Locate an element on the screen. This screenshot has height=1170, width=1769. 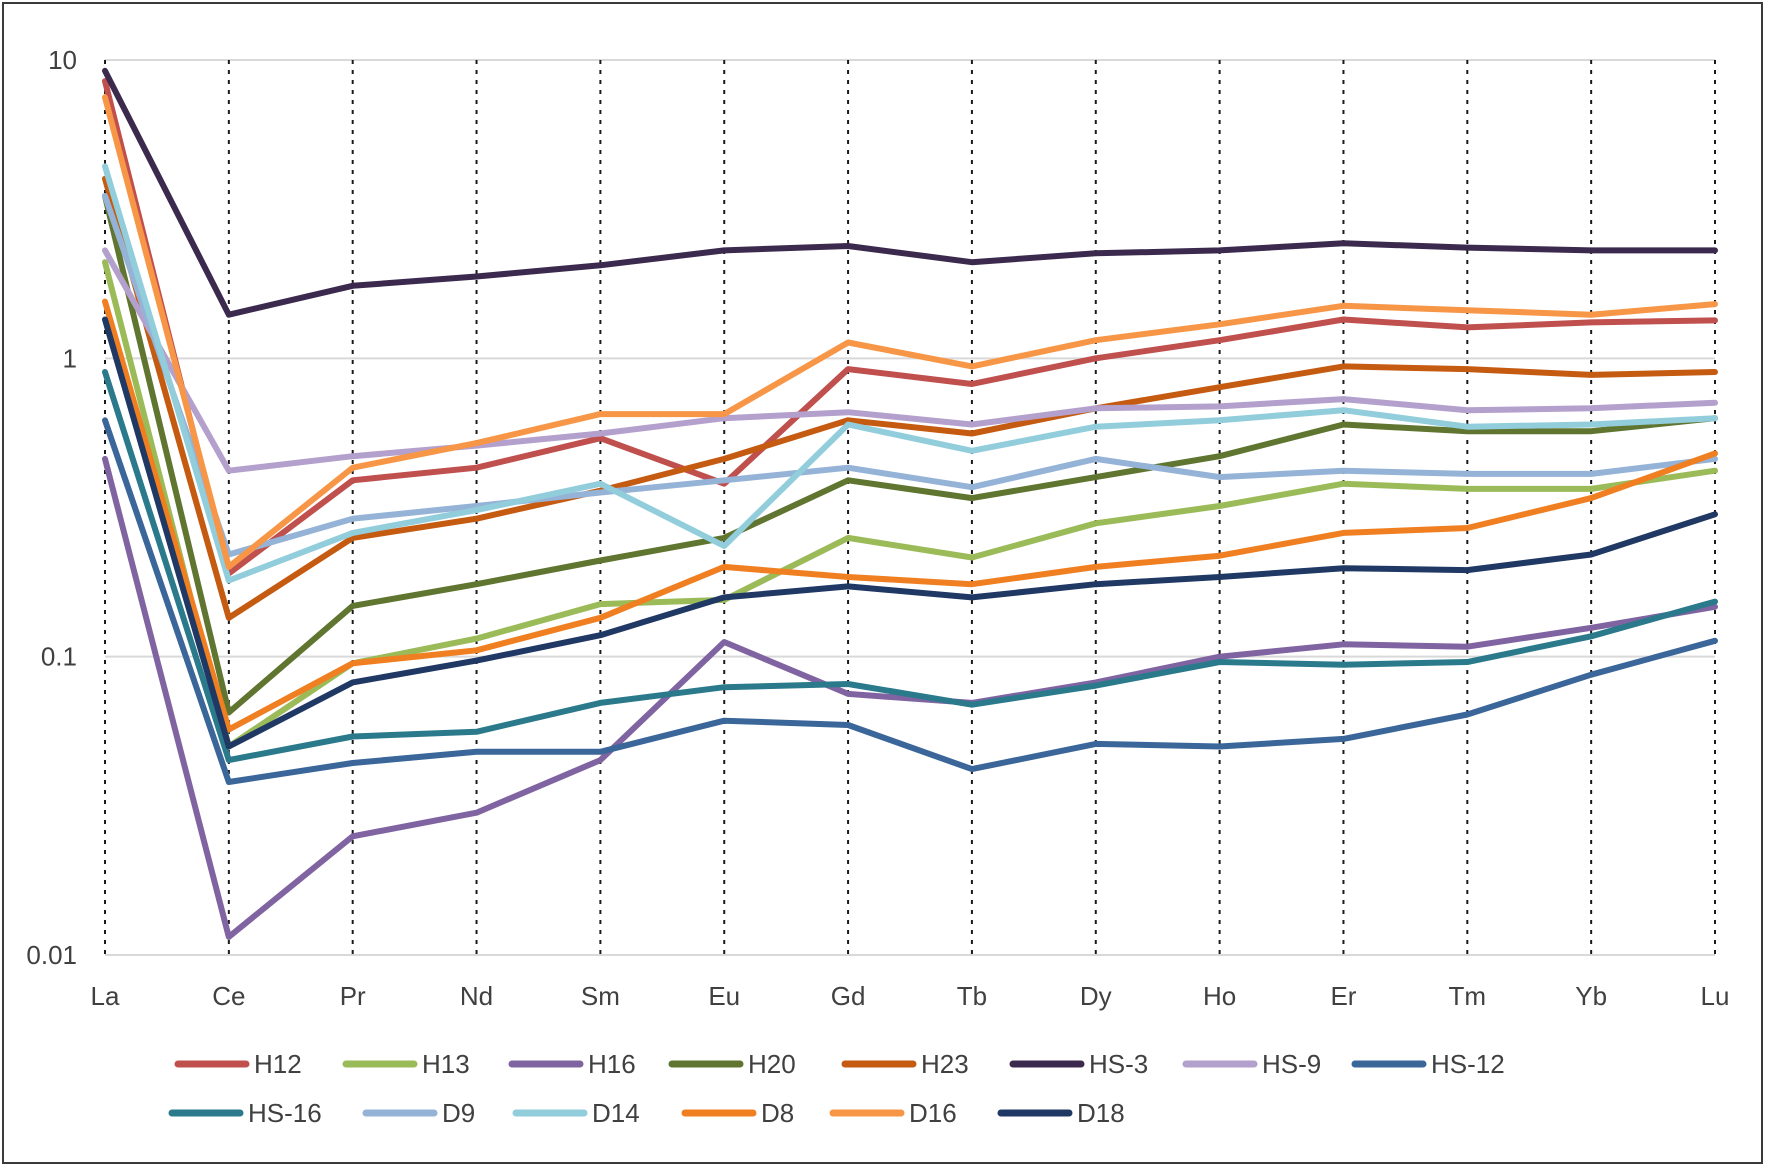
x-tick-label: Dy is located at coordinates (1096, 996).